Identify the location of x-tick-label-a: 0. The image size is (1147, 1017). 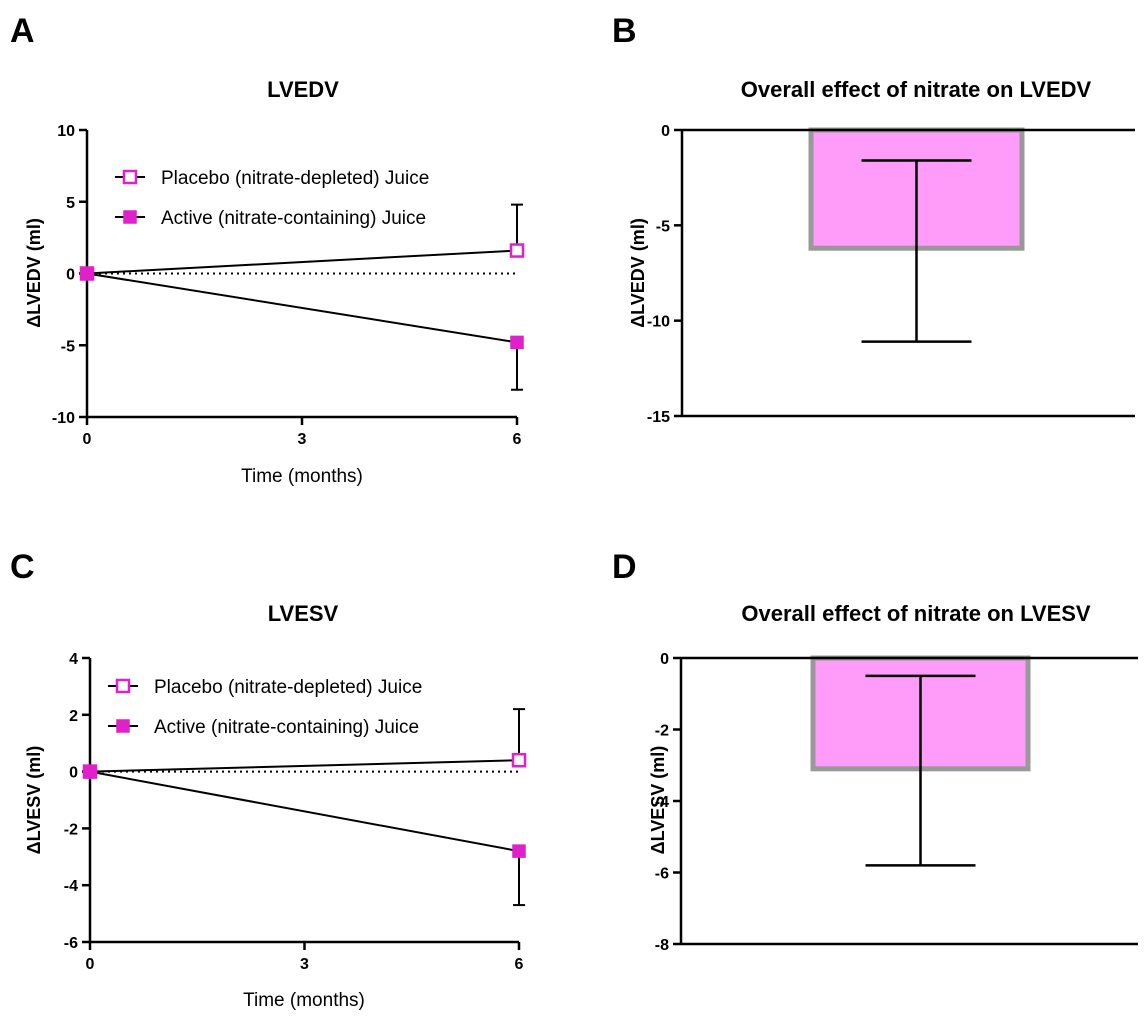
(87, 439).